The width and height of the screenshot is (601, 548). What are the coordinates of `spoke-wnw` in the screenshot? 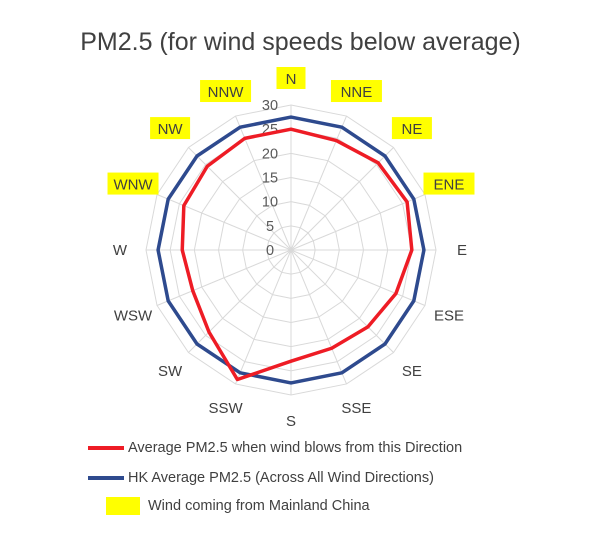 It's located at (224, 222).